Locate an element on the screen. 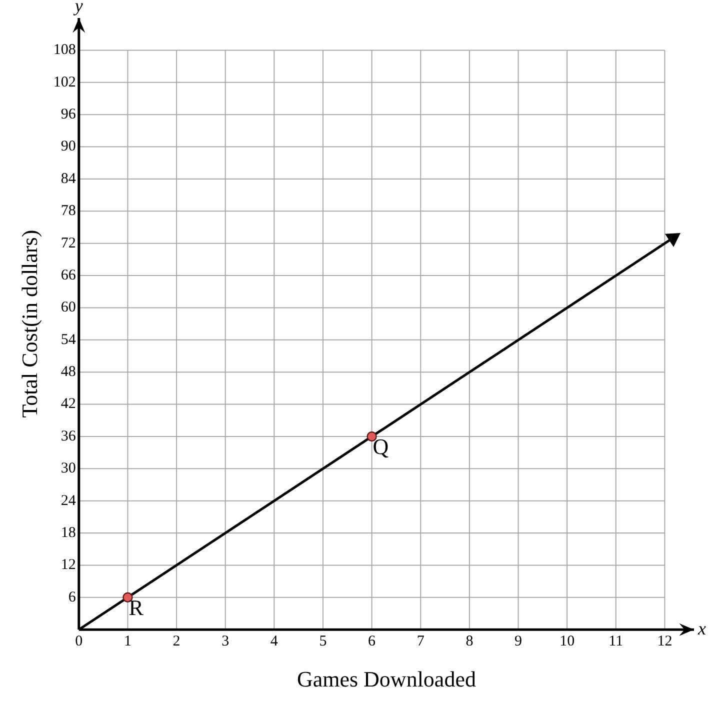 The image size is (720, 708). x-tick-label: 6 is located at coordinates (372, 642).